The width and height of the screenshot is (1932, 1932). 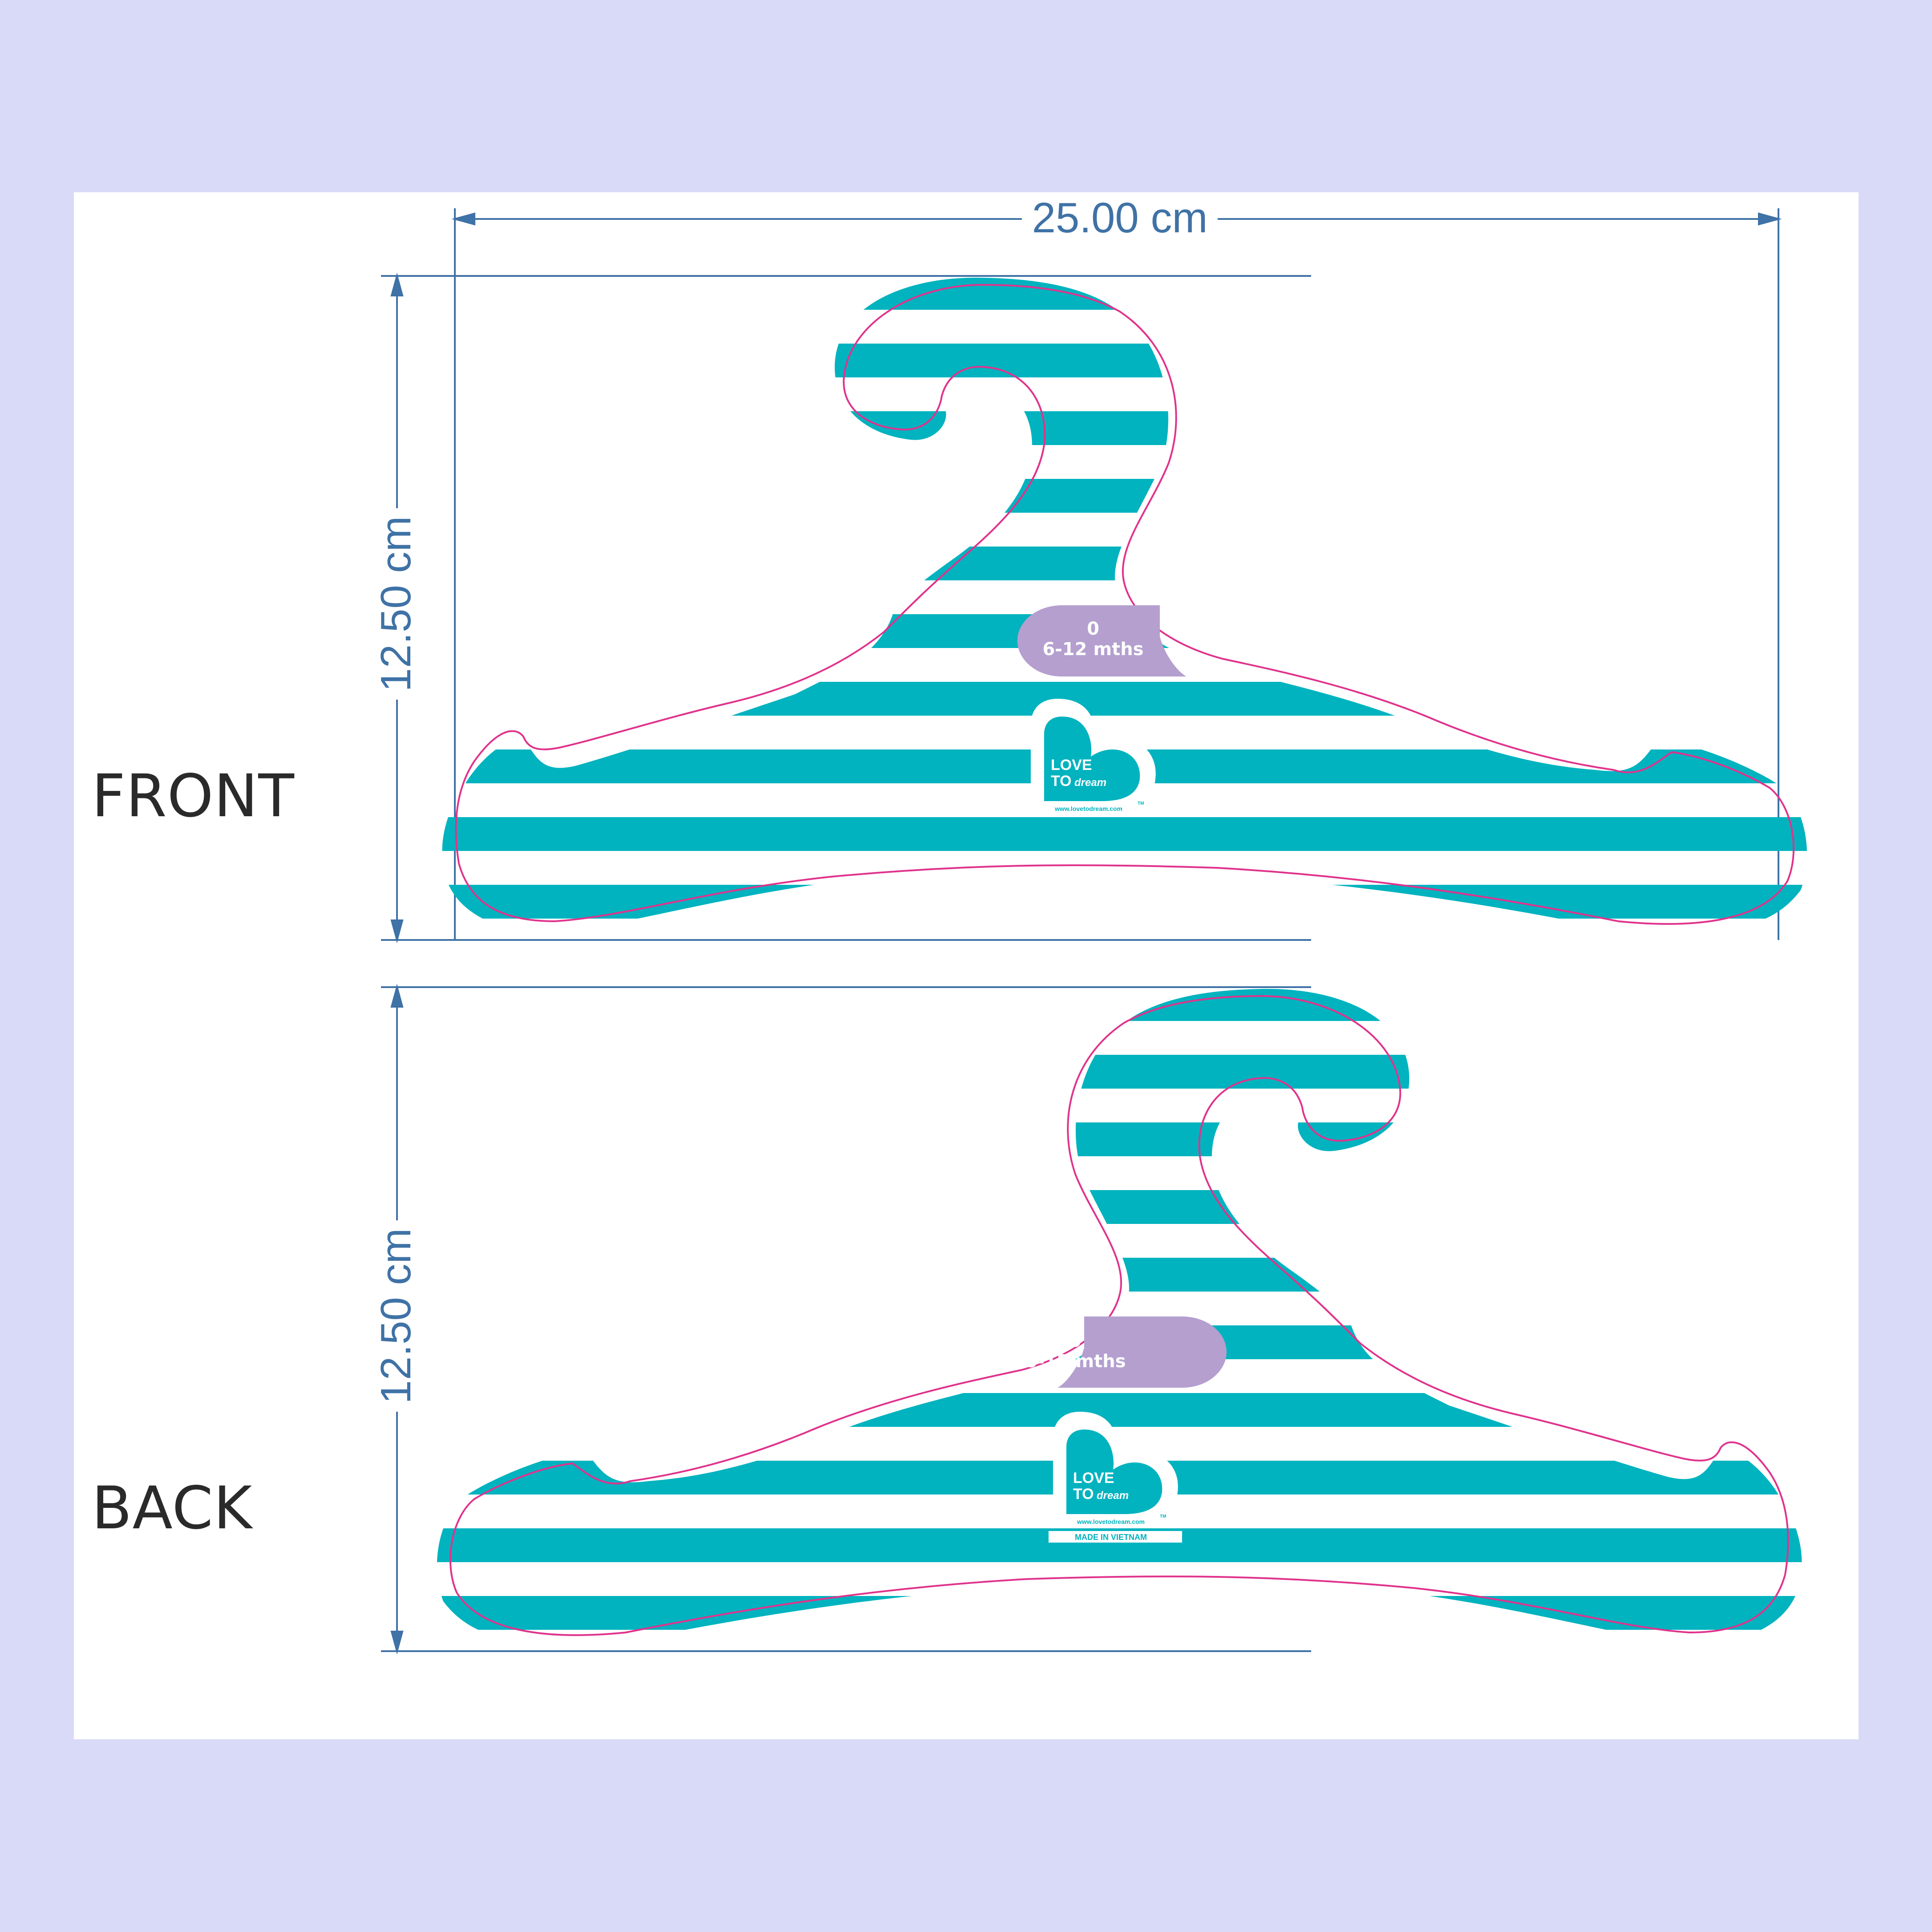 What do you see at coordinates (1111, 1522) in the screenshot?
I see `back-website: www.lovetodream.com` at bounding box center [1111, 1522].